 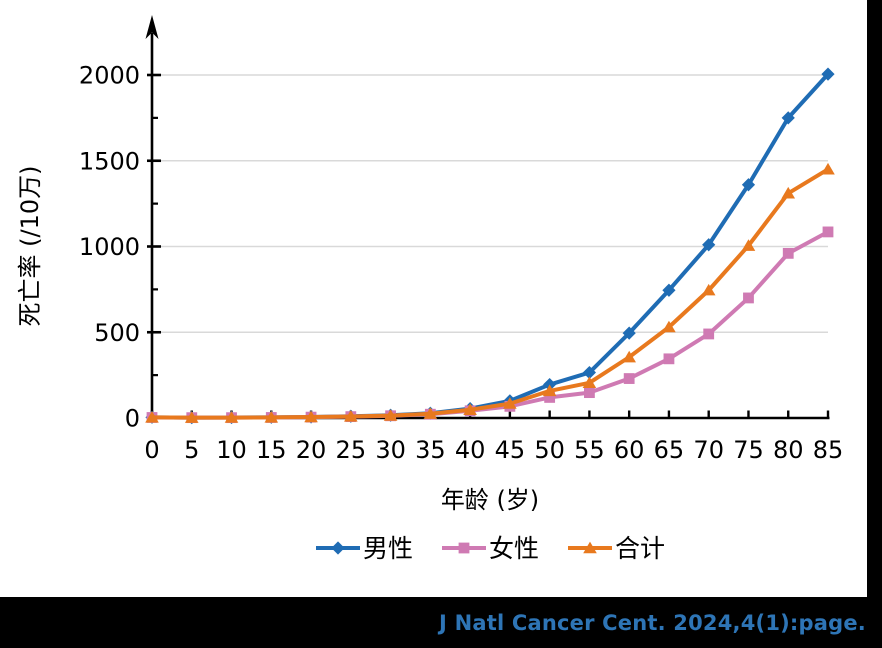 I want to click on x-tick-label-60: 60, so click(x=629, y=450).